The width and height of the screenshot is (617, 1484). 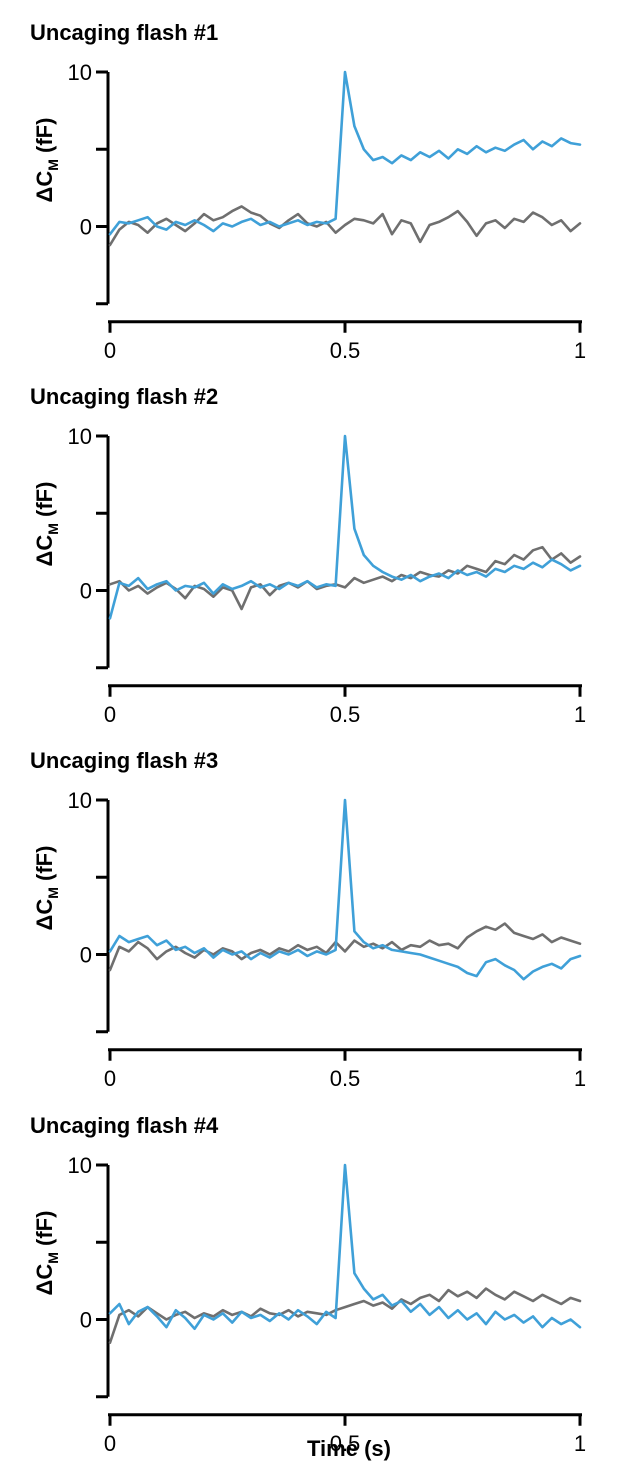 I want to click on panel-title: Uncaging flash #1, so click(x=124, y=32).